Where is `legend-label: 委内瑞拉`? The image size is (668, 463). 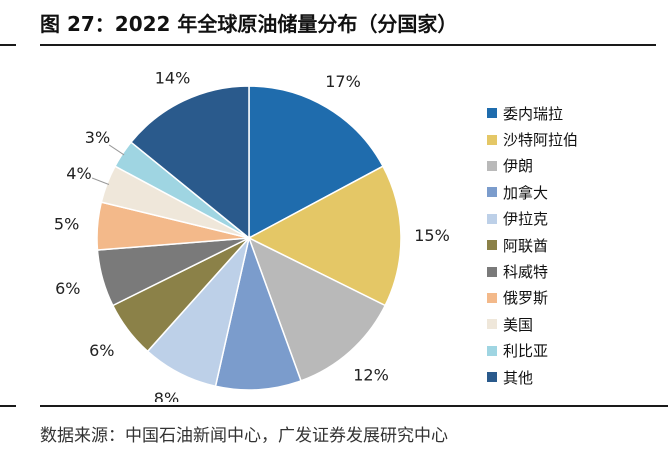 legend-label: 委内瑞拉 is located at coordinates (533, 113).